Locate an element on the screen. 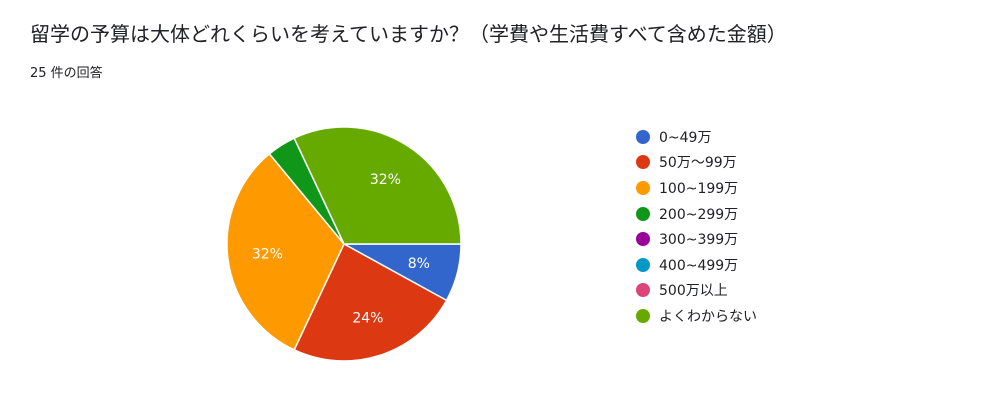 The image size is (1000, 404). slice-label-2: 32% is located at coordinates (267, 255).